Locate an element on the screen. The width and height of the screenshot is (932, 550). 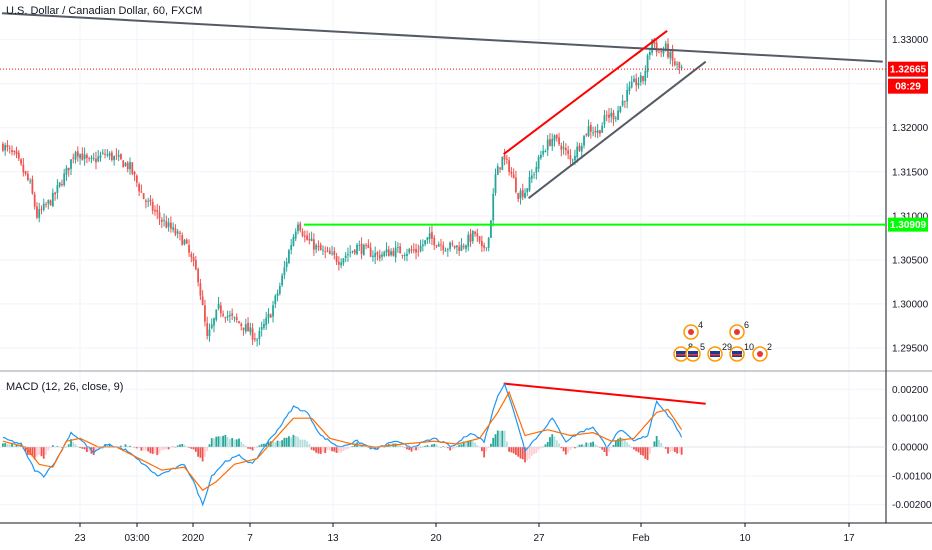
maple-leaf-icon is located at coordinates (760, 354).